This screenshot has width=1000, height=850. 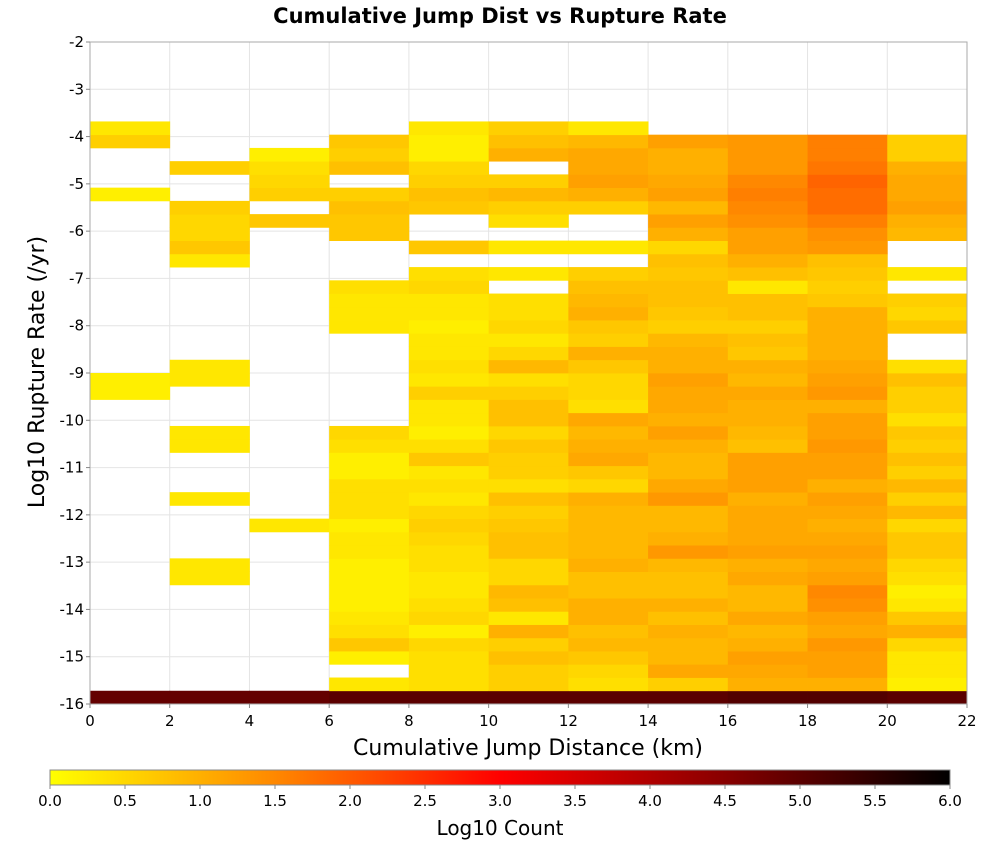 What do you see at coordinates (37, 372) in the screenshot?
I see `y-axis-label: Log10 Rupture Rate (/yr)` at bounding box center [37, 372].